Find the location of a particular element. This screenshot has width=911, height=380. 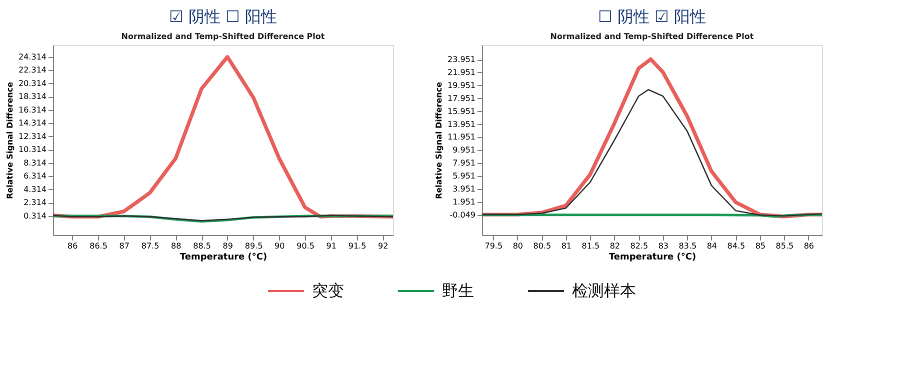

y-tick-label: 17.951 is located at coordinates (462, 98).